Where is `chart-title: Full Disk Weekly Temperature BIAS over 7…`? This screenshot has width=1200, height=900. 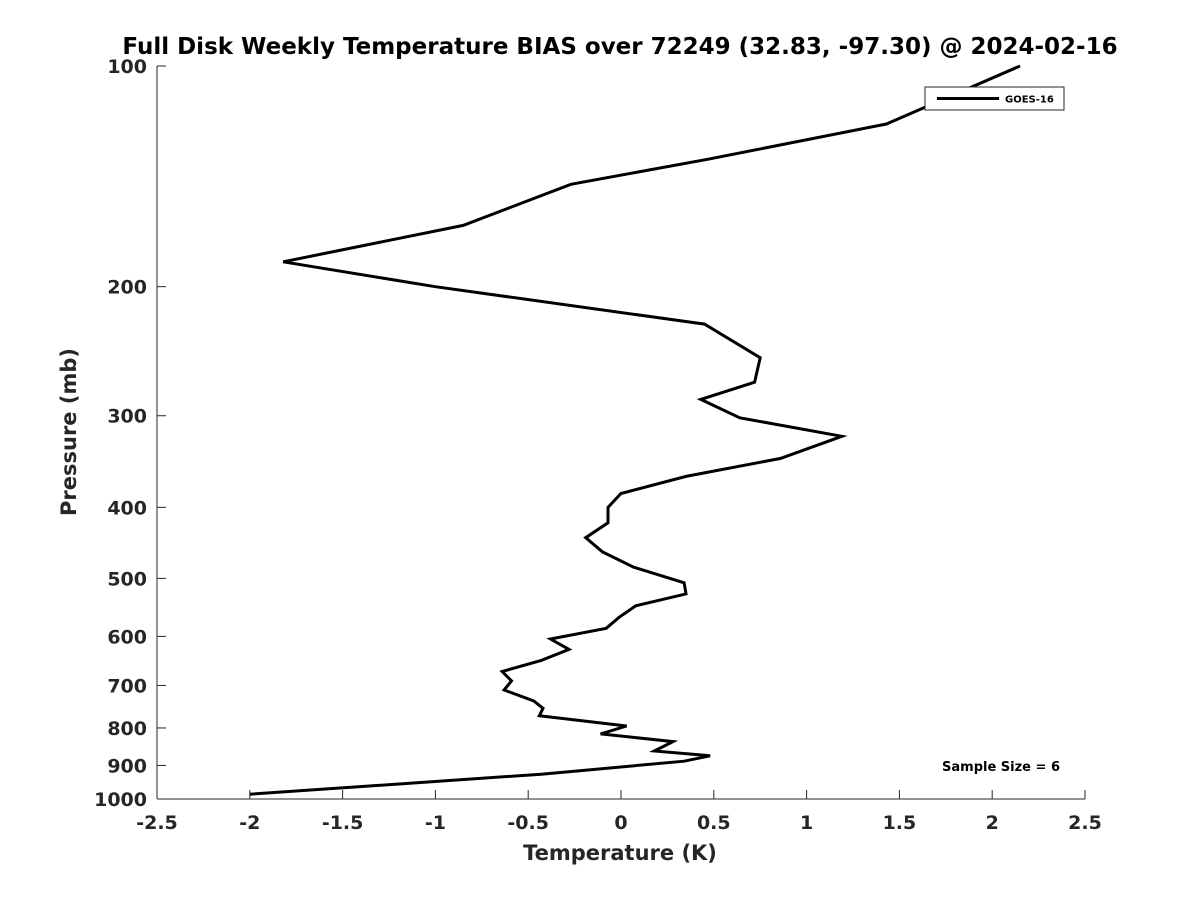
chart-title: Full Disk Weekly Temperature BIAS over 7… is located at coordinates (619, 47).